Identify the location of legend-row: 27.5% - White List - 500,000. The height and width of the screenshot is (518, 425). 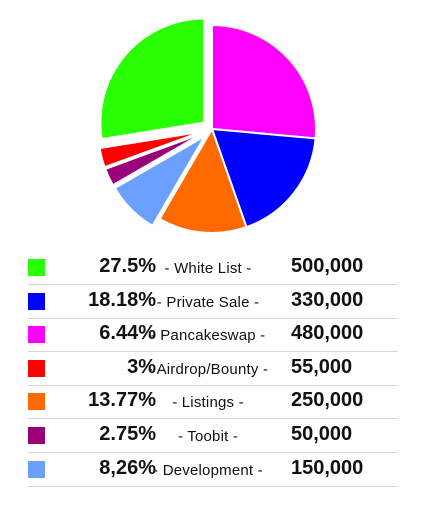
(213, 268).